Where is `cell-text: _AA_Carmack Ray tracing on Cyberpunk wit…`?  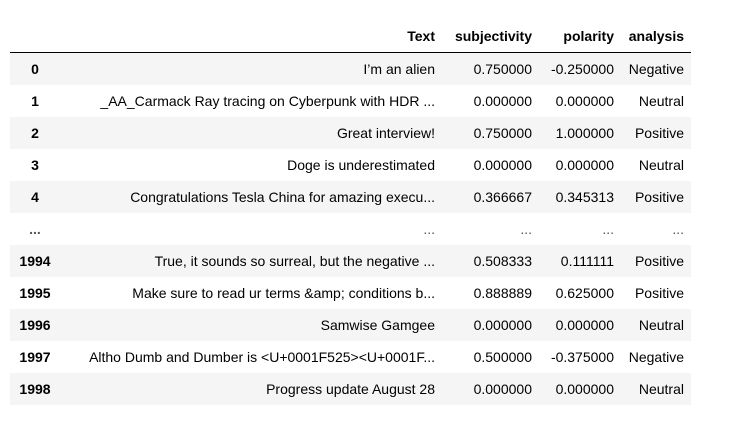 cell-text: _AA_Carmack Ray tracing on Cyberpunk wit… is located at coordinates (267, 101).